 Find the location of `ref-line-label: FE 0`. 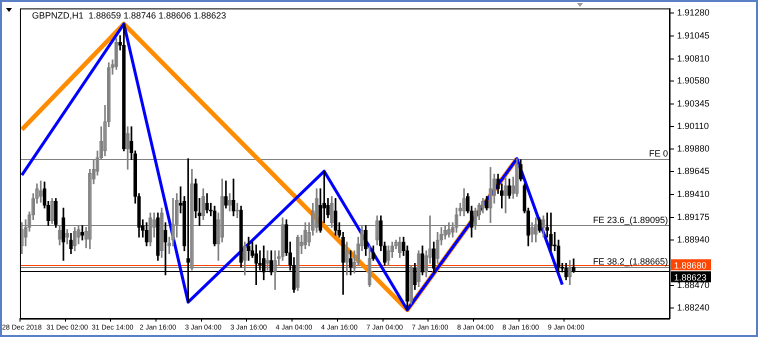

ref-line-label: FE 0 is located at coordinates (658, 153).